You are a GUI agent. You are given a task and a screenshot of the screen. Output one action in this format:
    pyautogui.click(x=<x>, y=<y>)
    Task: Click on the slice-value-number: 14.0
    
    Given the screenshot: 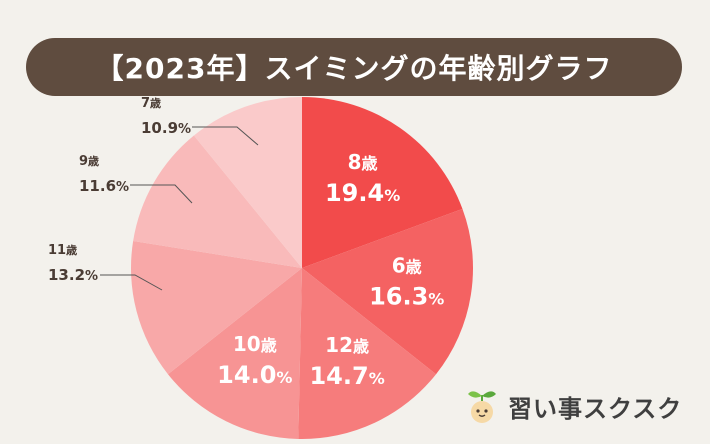 What is the action you would take?
    pyautogui.click(x=246, y=375)
    